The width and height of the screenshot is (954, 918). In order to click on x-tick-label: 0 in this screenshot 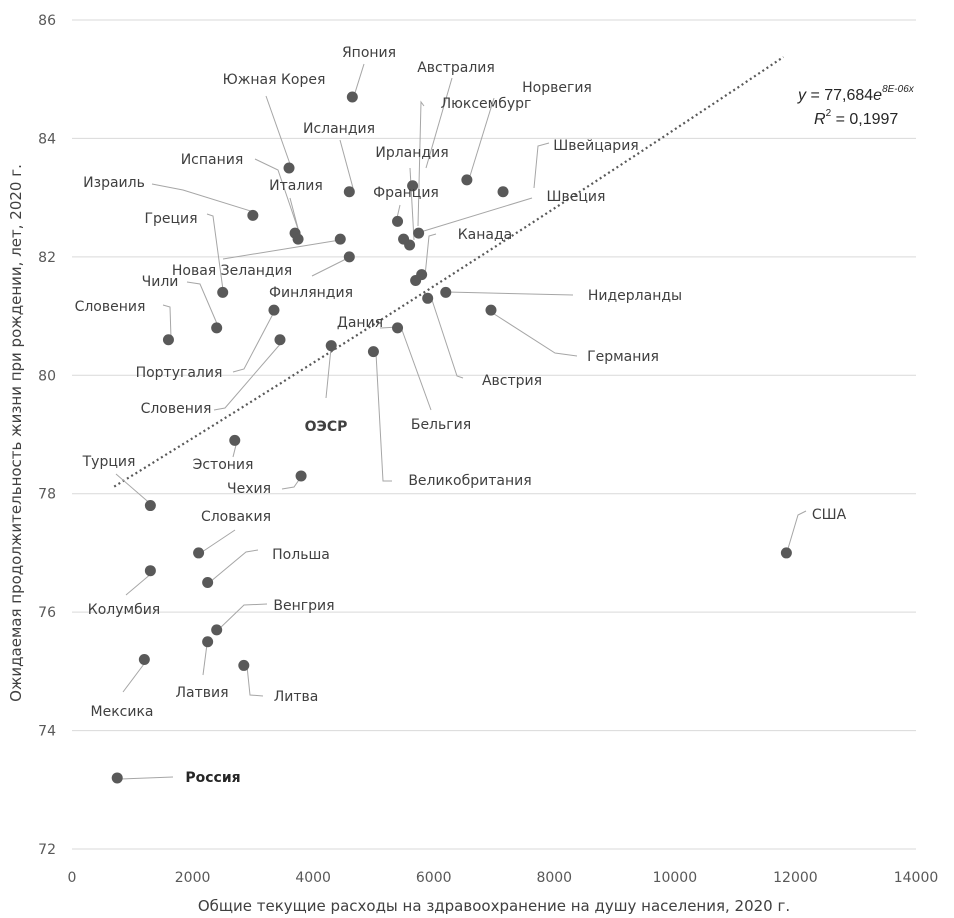, I will do `click(72, 878)`.